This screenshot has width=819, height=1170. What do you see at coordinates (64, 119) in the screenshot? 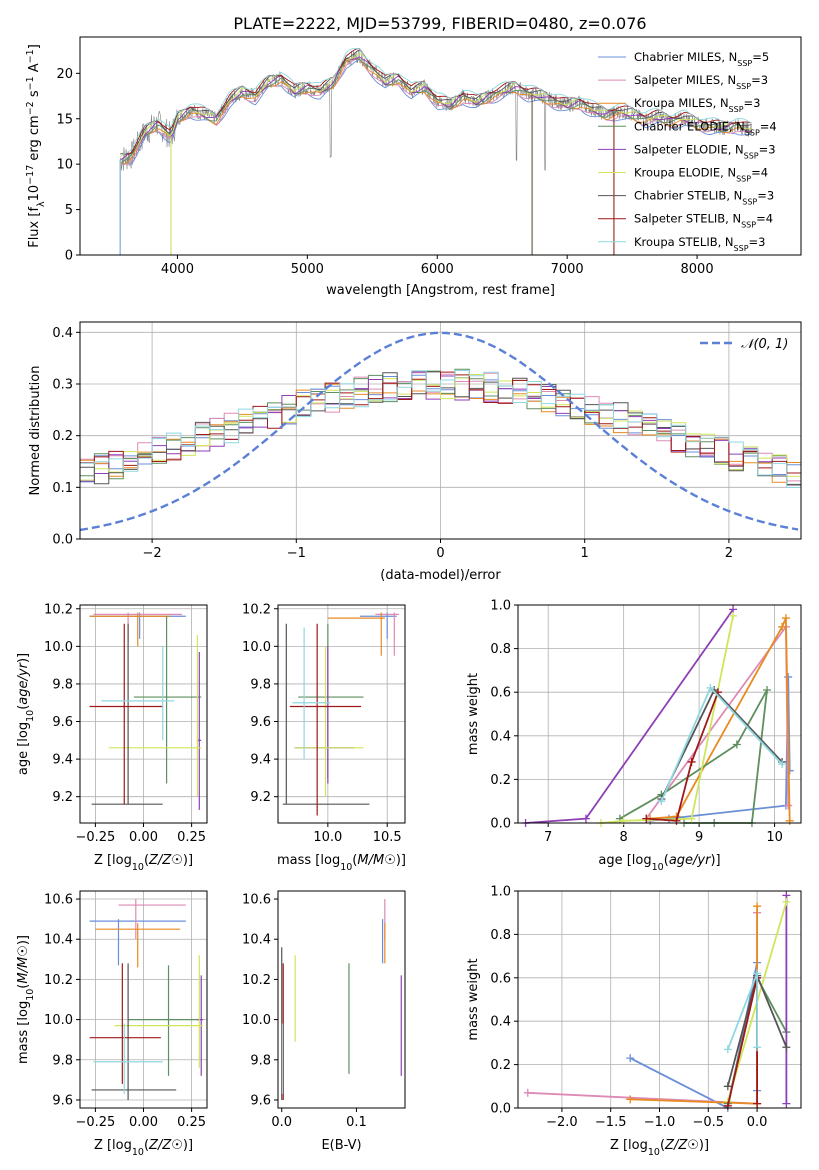
I see `y-tick-label: 15` at bounding box center [64, 119].